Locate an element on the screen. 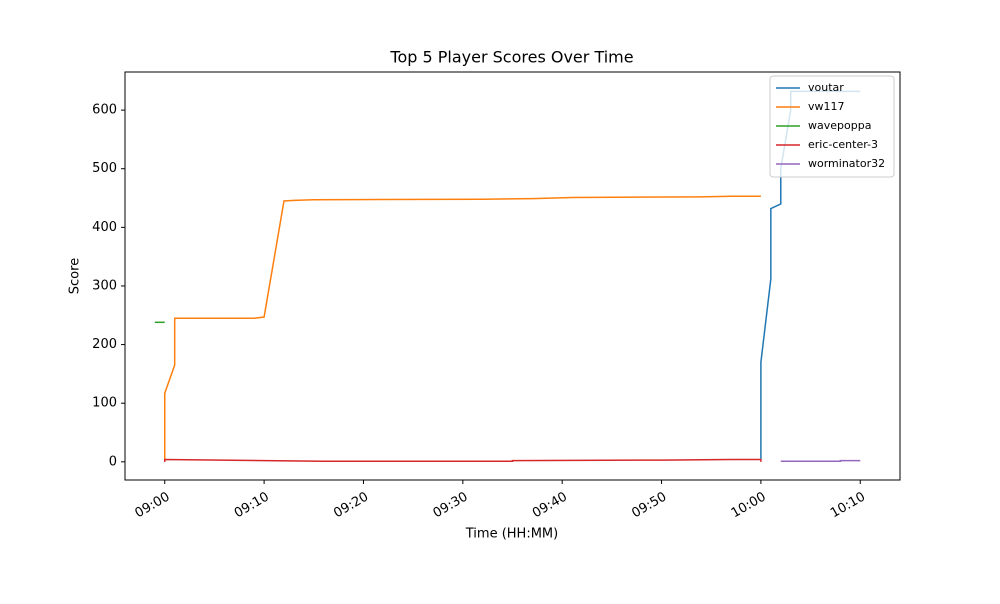 This screenshot has width=1000, height=604. y-axis-label: Score is located at coordinates (75, 276).